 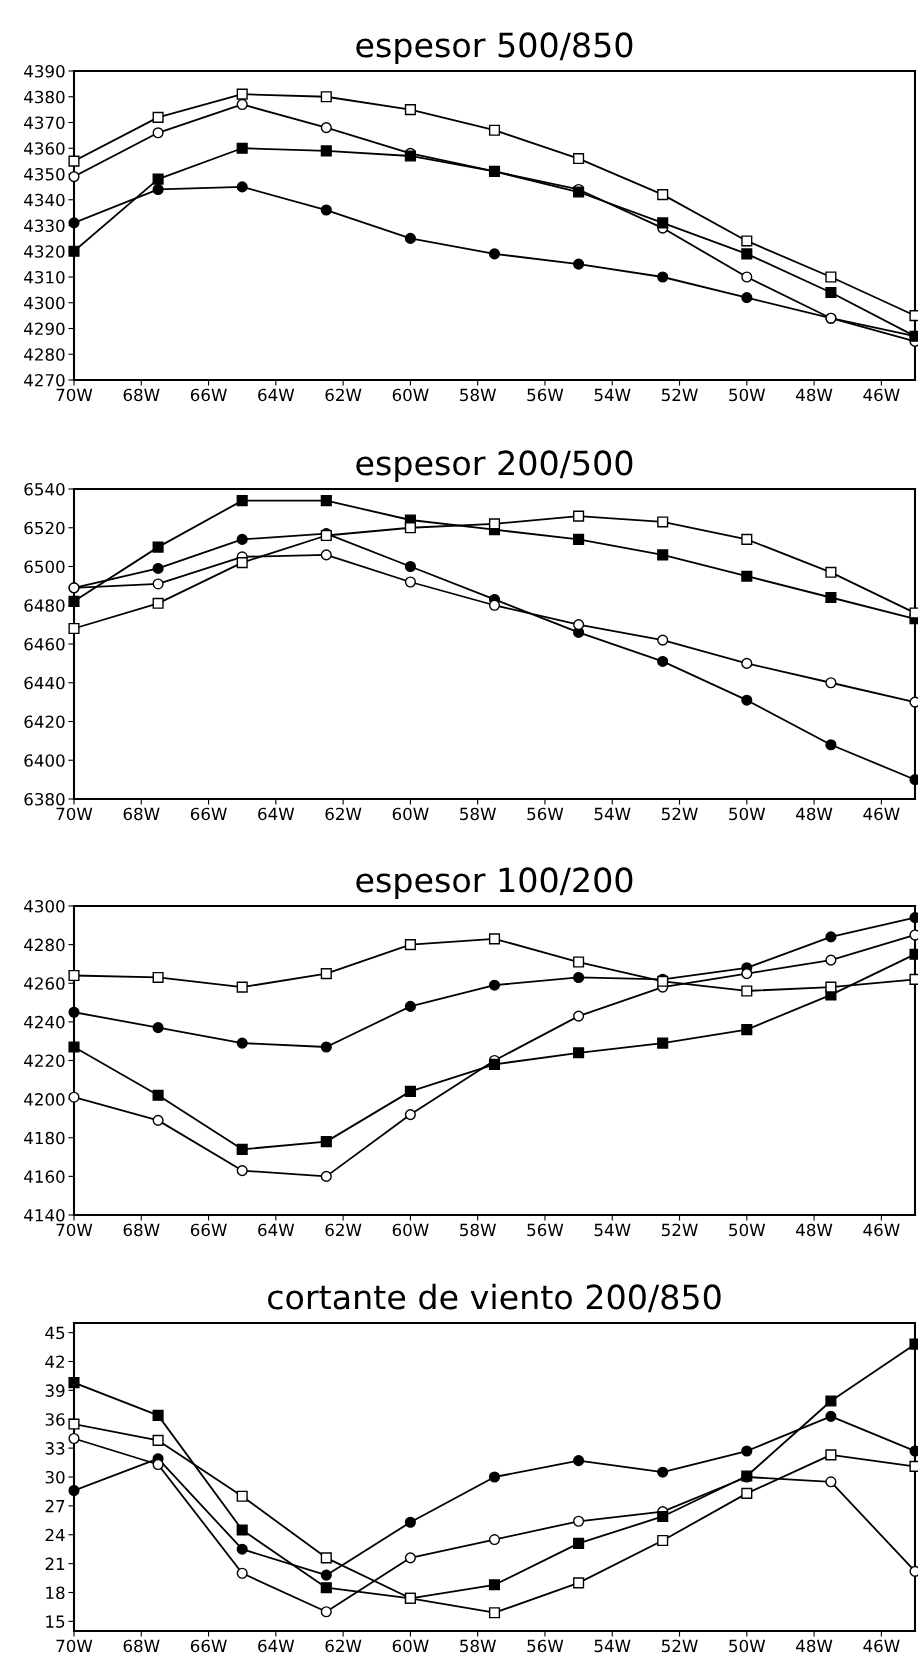 I want to click on y-tick-label: 6520, so click(x=44, y=528).